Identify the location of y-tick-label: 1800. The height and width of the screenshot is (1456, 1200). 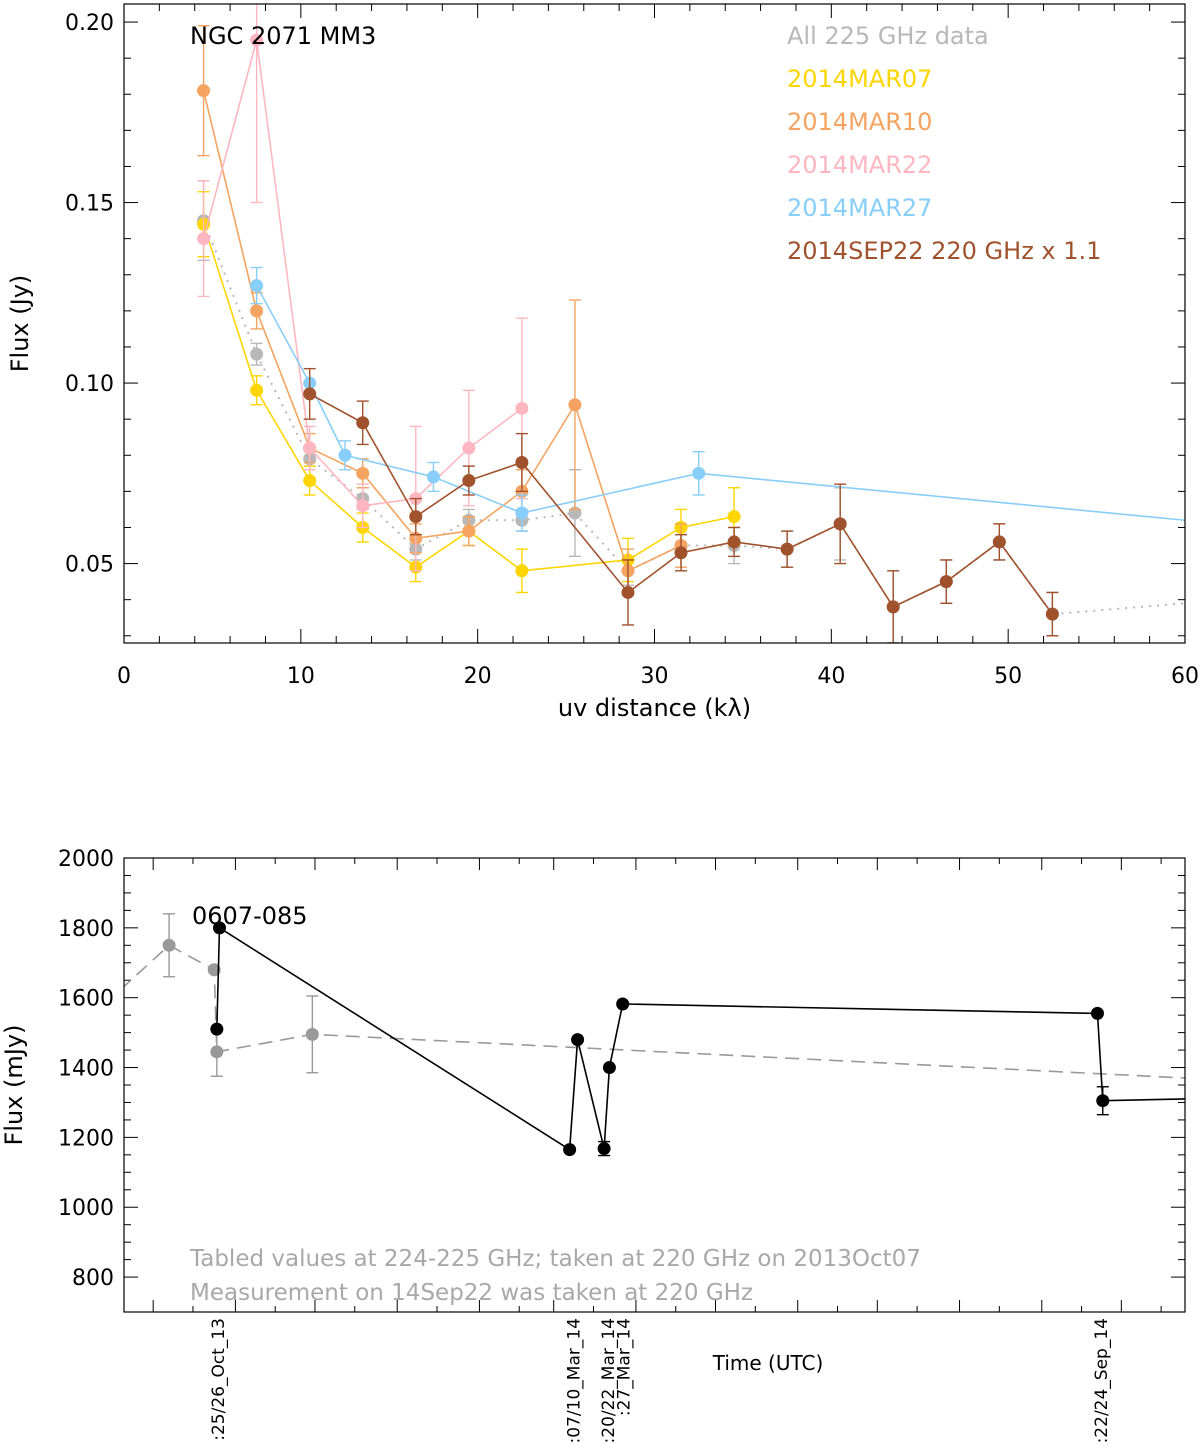
(86, 929).